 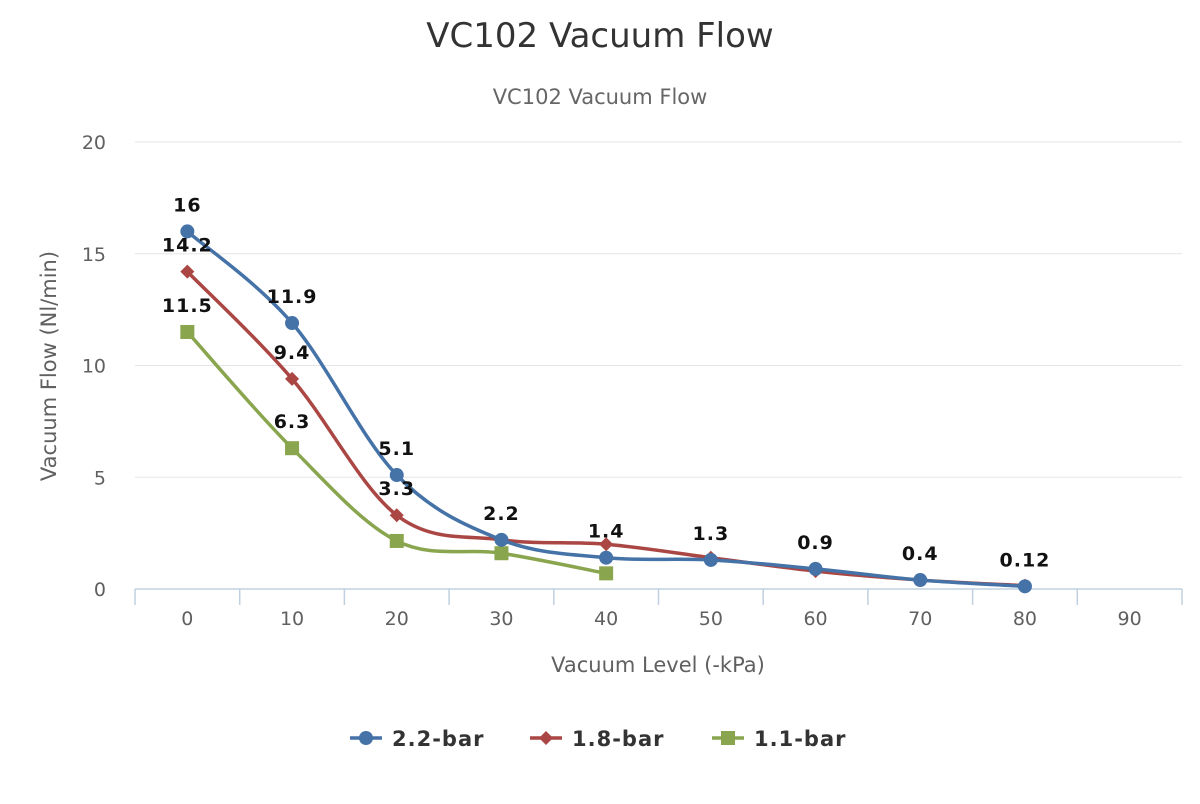 What do you see at coordinates (100, 478) in the screenshot?
I see `y-tick-label: 5` at bounding box center [100, 478].